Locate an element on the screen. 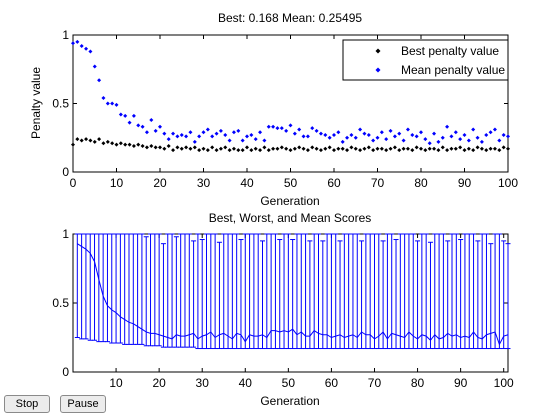 The image size is (560, 420). x-tick-label: 50 is located at coordinates (289, 383).